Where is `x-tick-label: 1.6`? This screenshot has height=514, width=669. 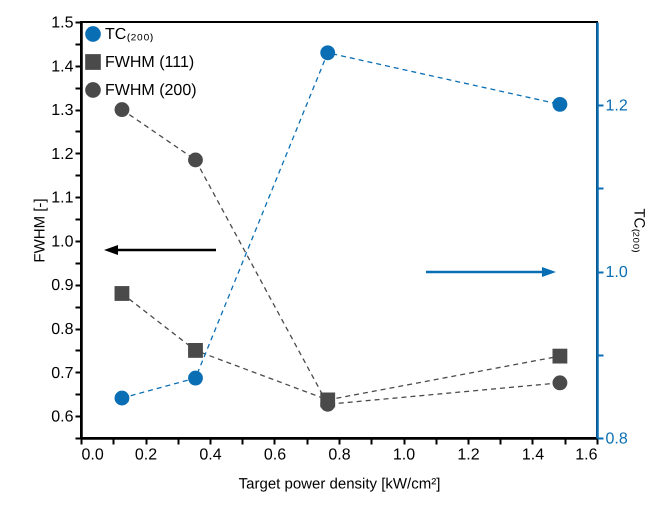
x-tick-label: 1.6 is located at coordinates (586, 455).